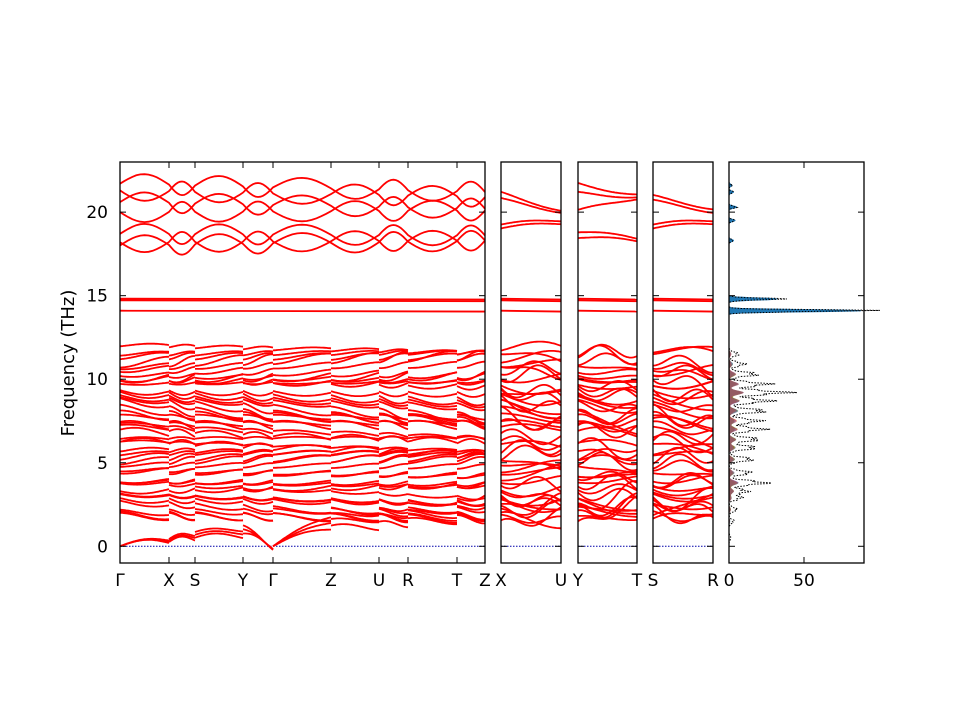 This screenshot has width=960, height=720. Describe the element at coordinates (607, 362) in the screenshot. I see `panel-frame` at that location.